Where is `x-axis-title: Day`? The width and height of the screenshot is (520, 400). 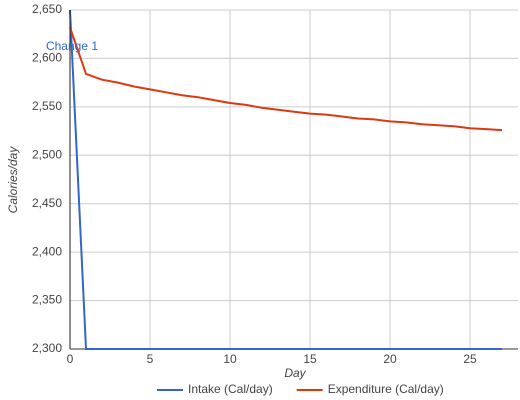
x-axis-title: Day is located at coordinates (295, 373).